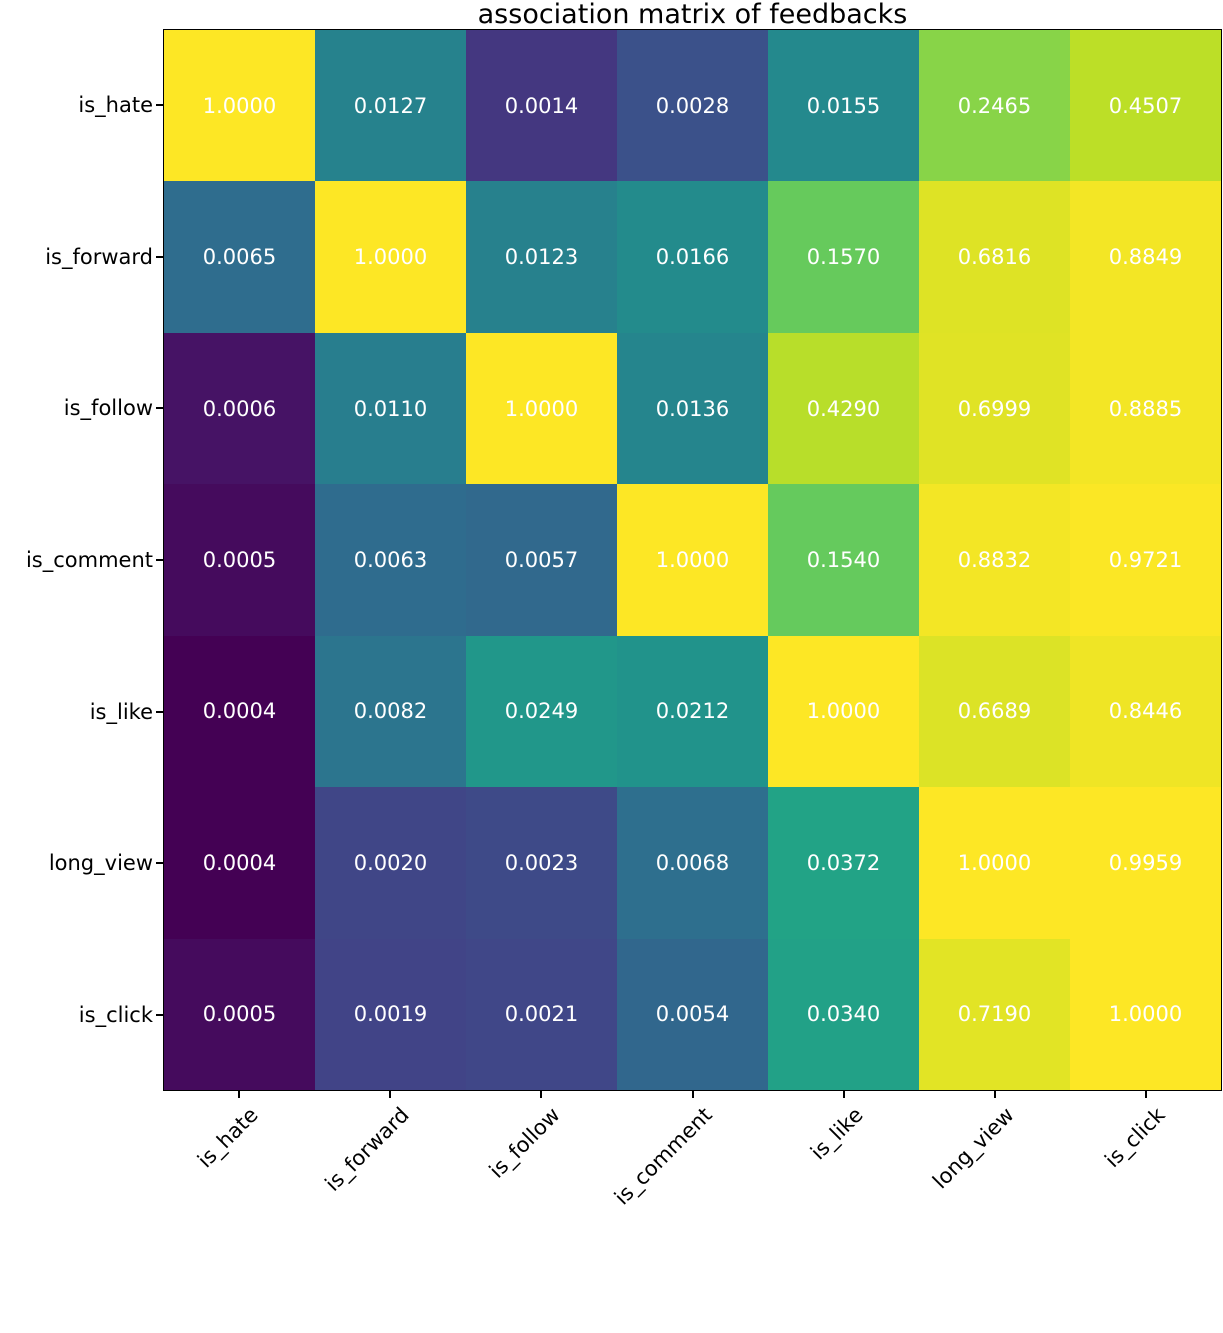 This screenshot has height=1333, width=1223. I want to click on heatmap-cell-is_forward-is_forward: 1.0000, so click(390, 257).